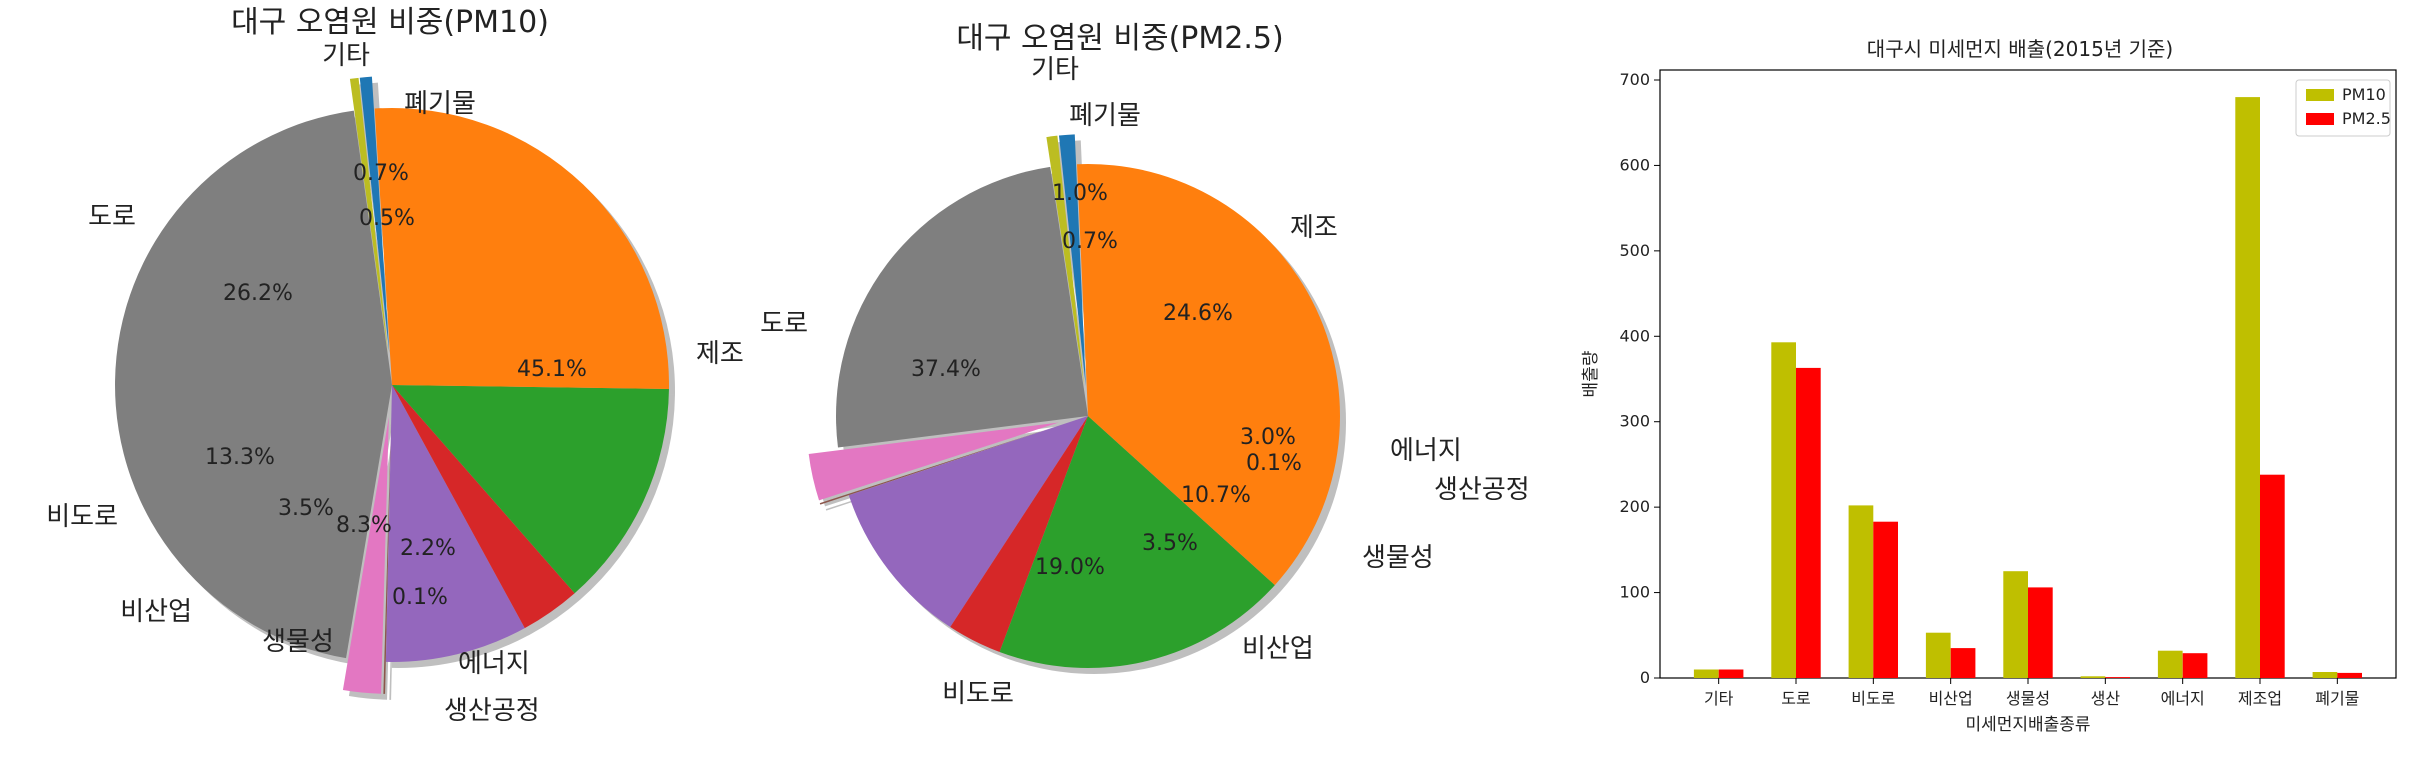 The height and width of the screenshot is (760, 2412). I want to click on pie1-slice-폐기물, so click(369, 215).